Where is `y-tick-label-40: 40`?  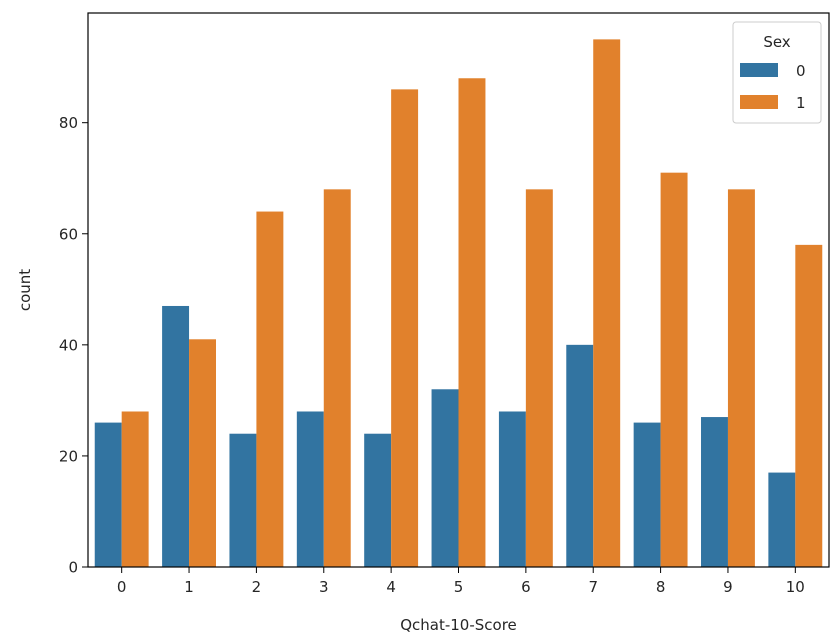 y-tick-label-40: 40 is located at coordinates (68, 345).